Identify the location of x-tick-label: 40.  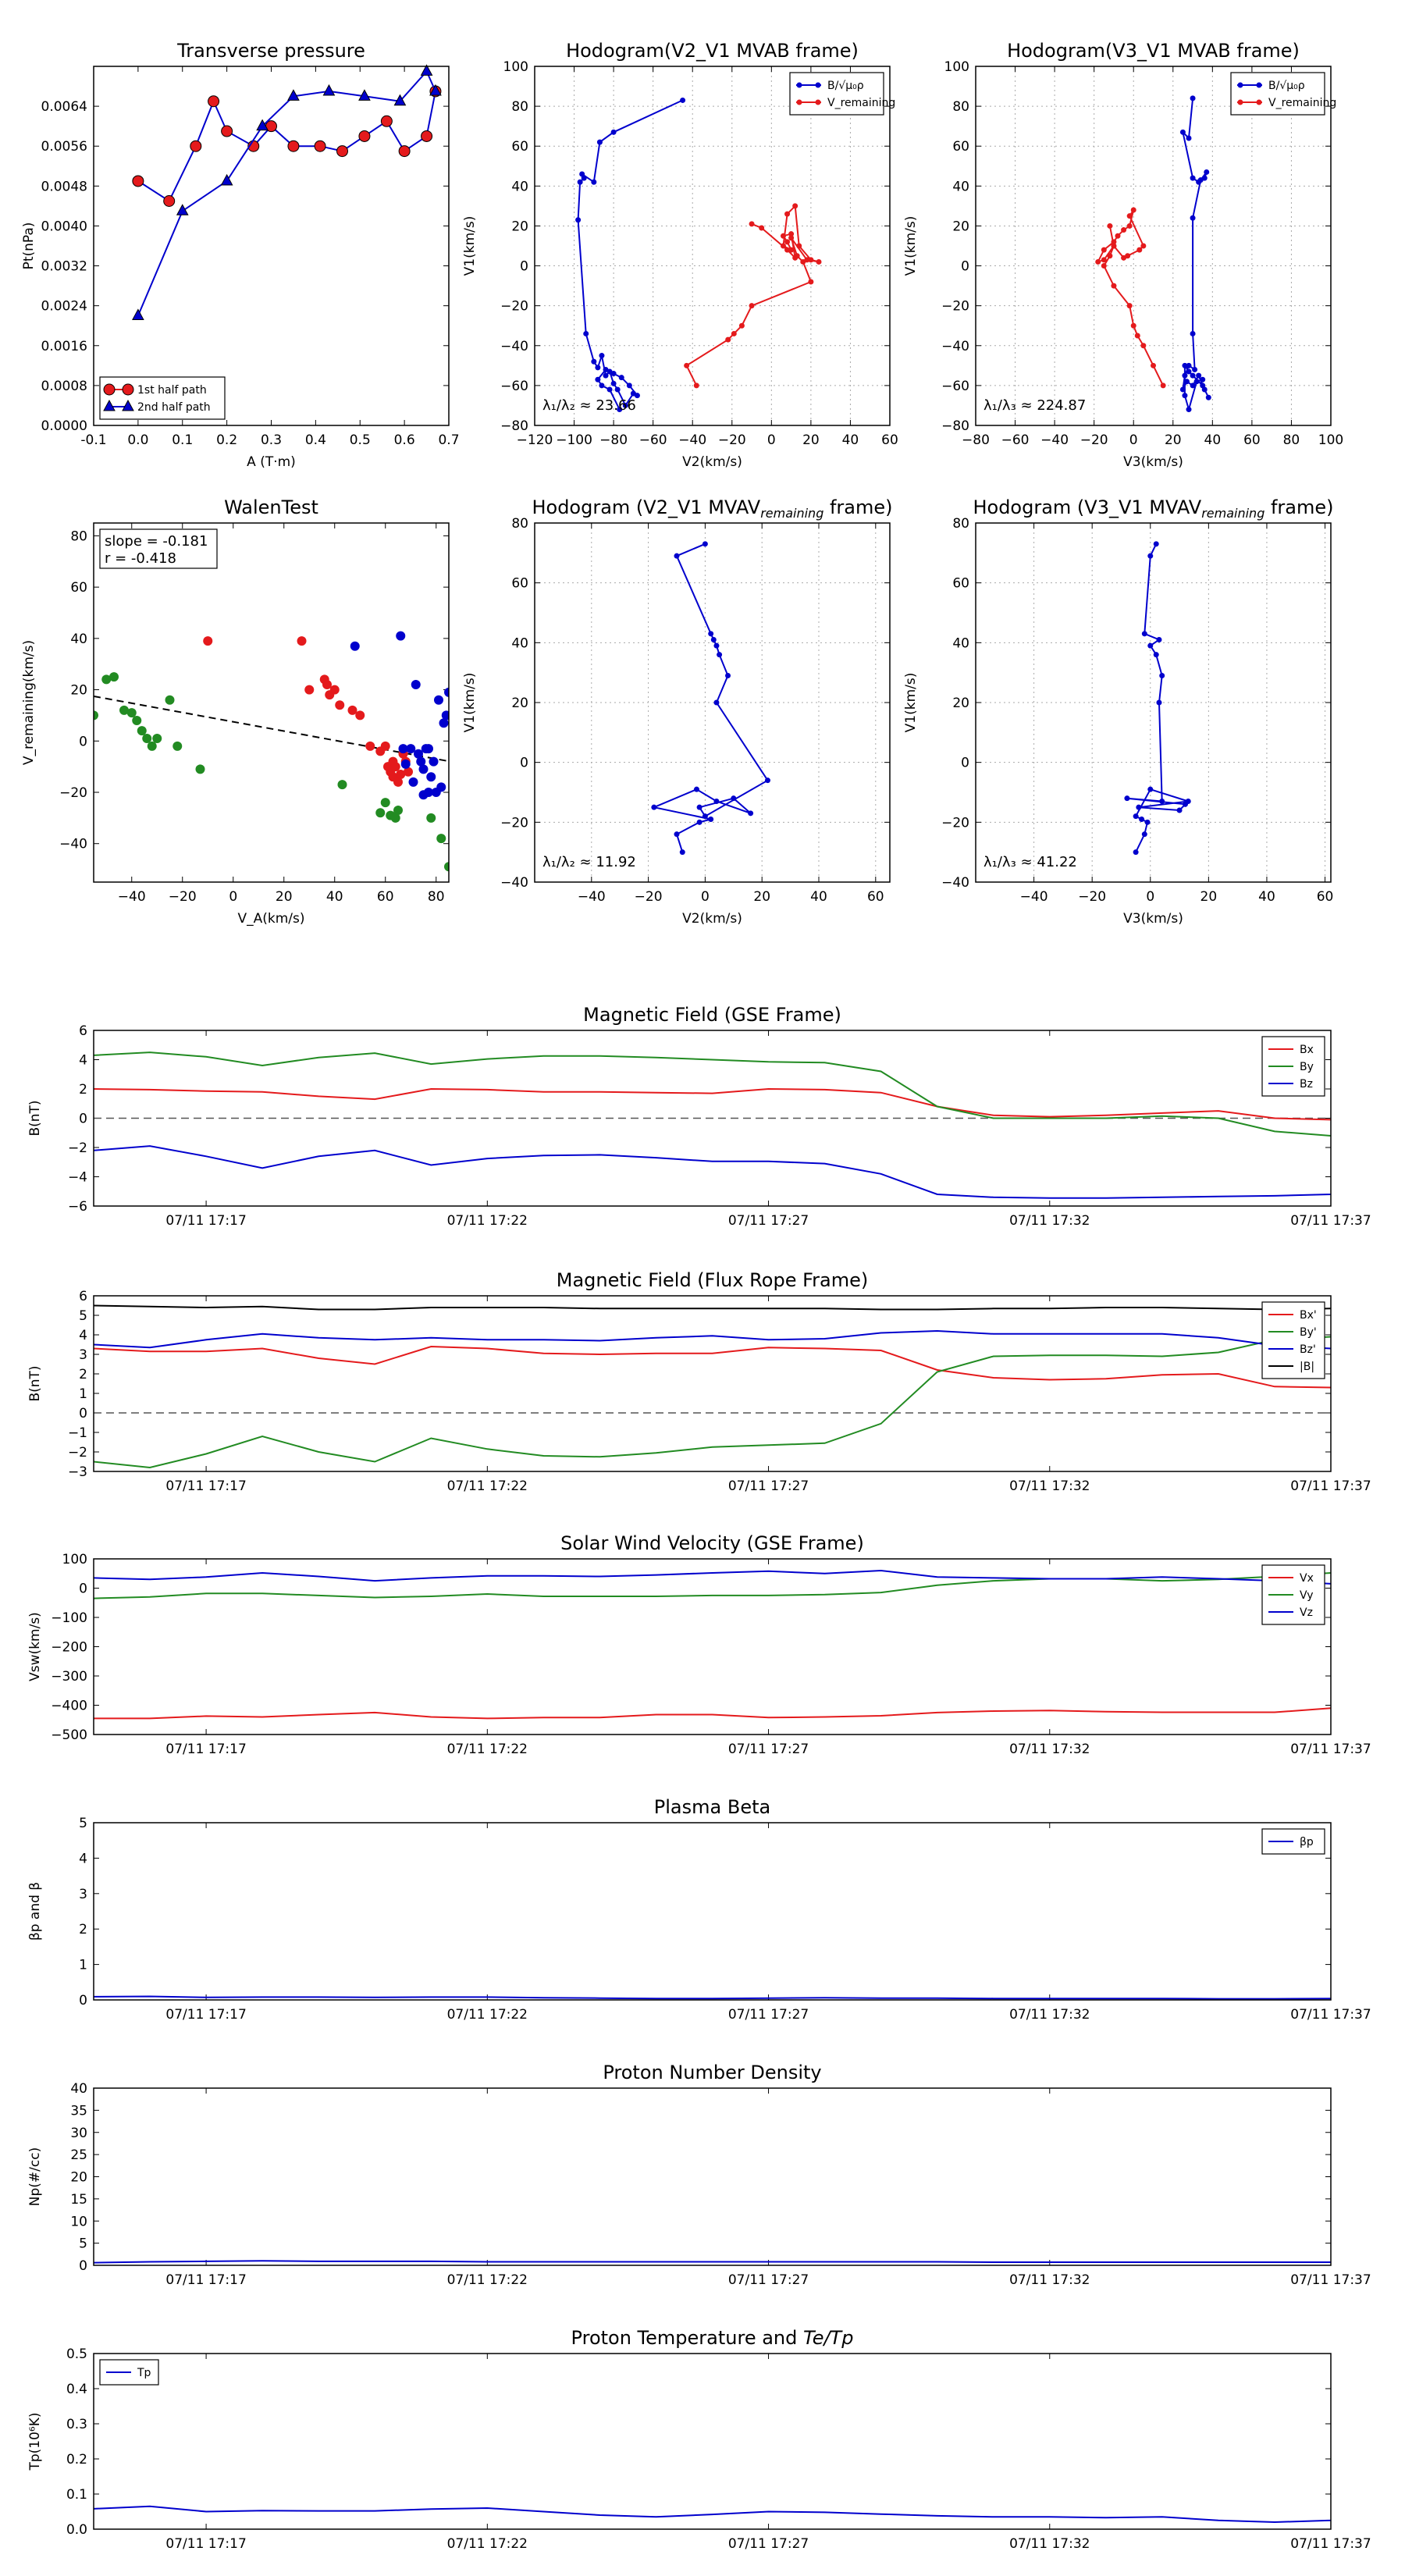
(1267, 897).